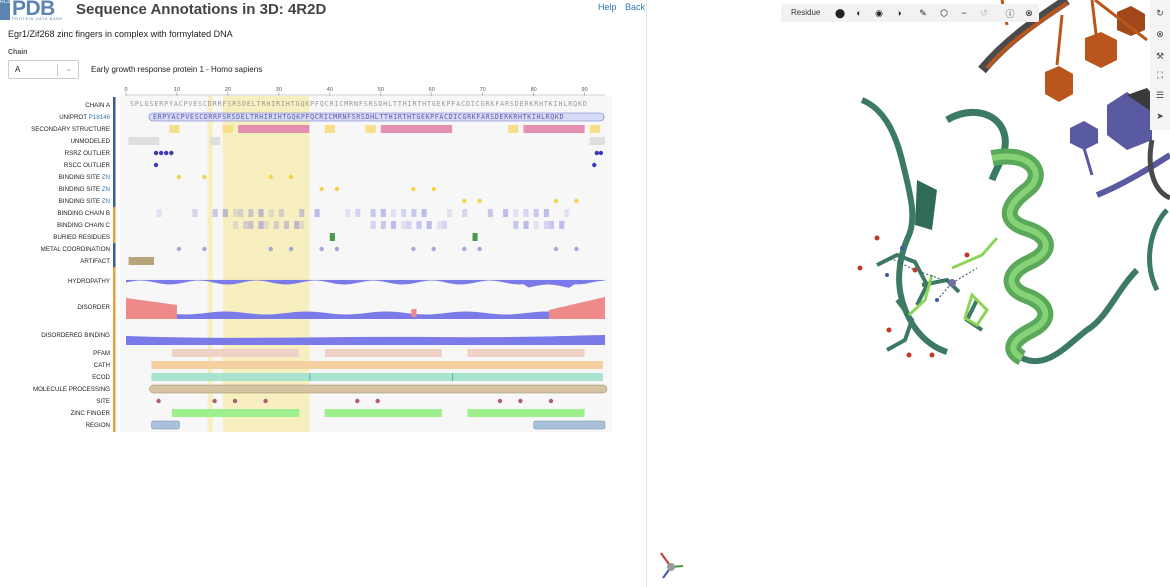 The image size is (1170, 587). Describe the element at coordinates (201, 9) in the screenshot. I see `page-title: Sequence Annotations in 3D: 4R2D` at that location.